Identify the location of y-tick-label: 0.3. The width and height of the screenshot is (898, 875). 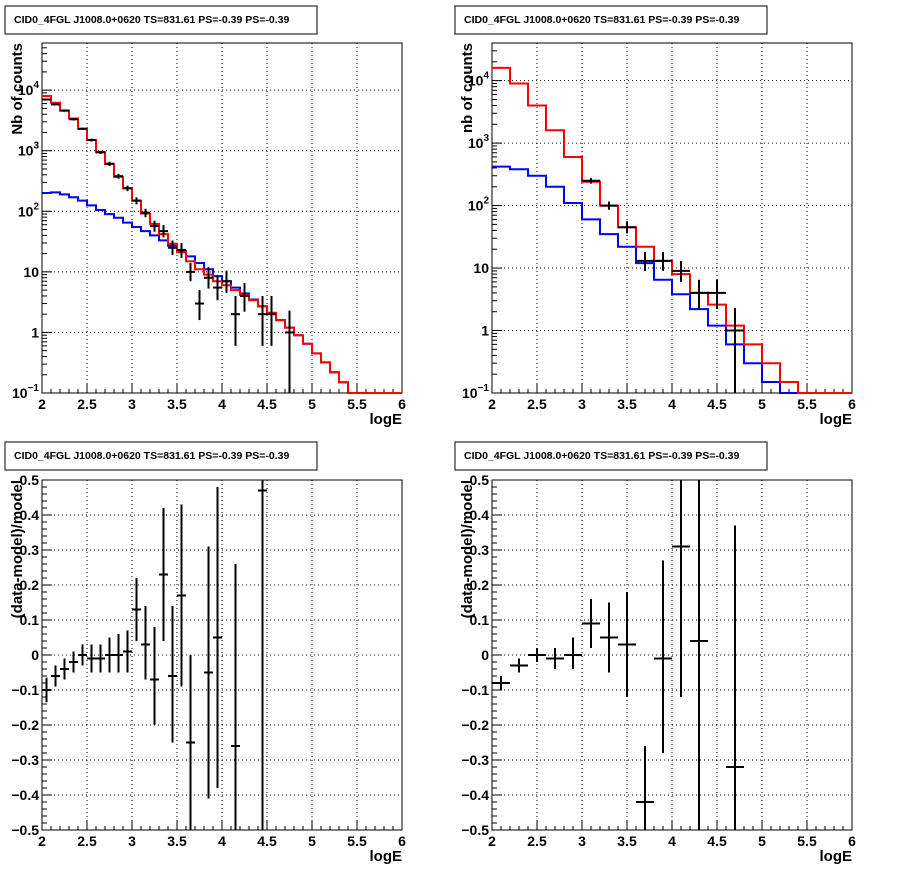
(30, 550).